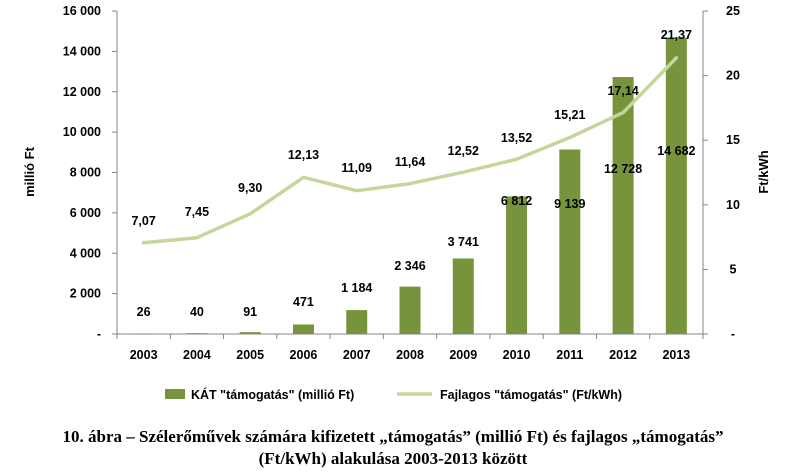  Describe the element at coordinates (733, 269) in the screenshot. I see `y2-tick-label: 5` at that location.